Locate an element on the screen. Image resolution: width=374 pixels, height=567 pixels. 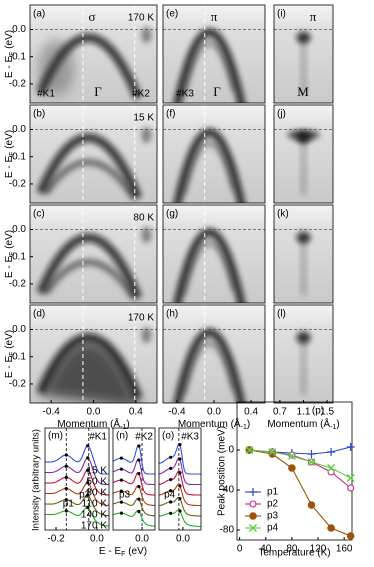
temperature-label: 15 K is located at coordinates (96, 471).